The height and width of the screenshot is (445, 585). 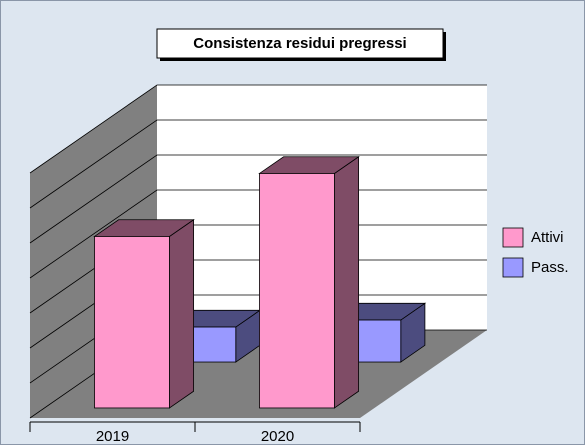 I want to click on x-tick-label: 2020, so click(x=277, y=436).